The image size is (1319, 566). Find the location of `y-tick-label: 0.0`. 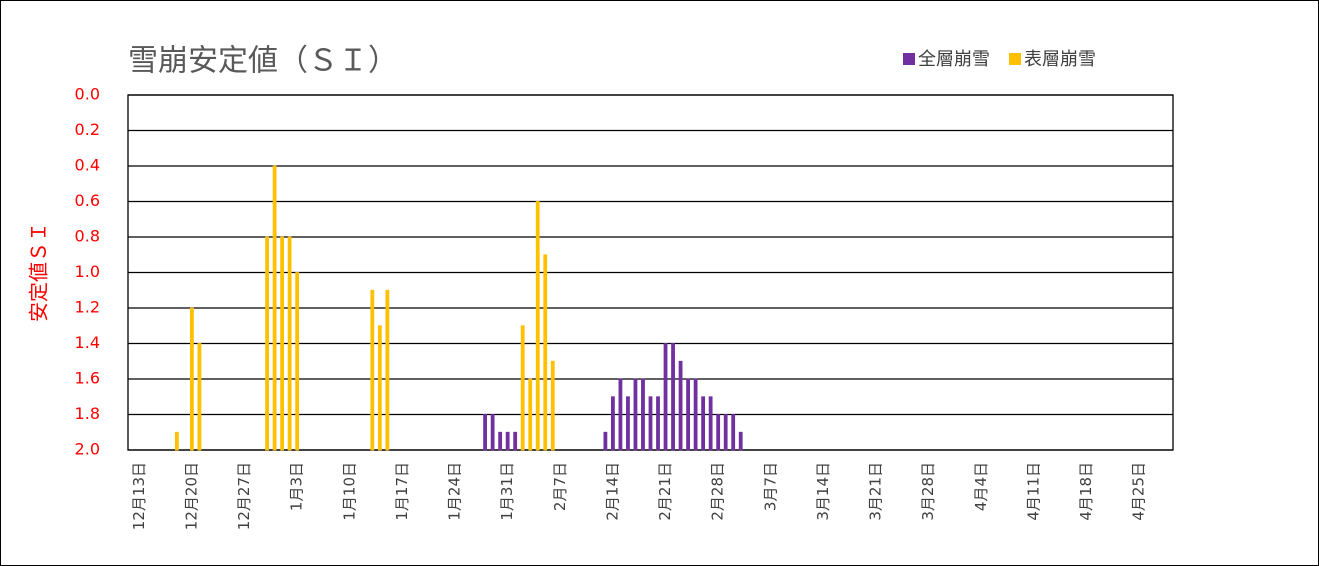

y-tick-label: 0.0 is located at coordinates (87, 94).